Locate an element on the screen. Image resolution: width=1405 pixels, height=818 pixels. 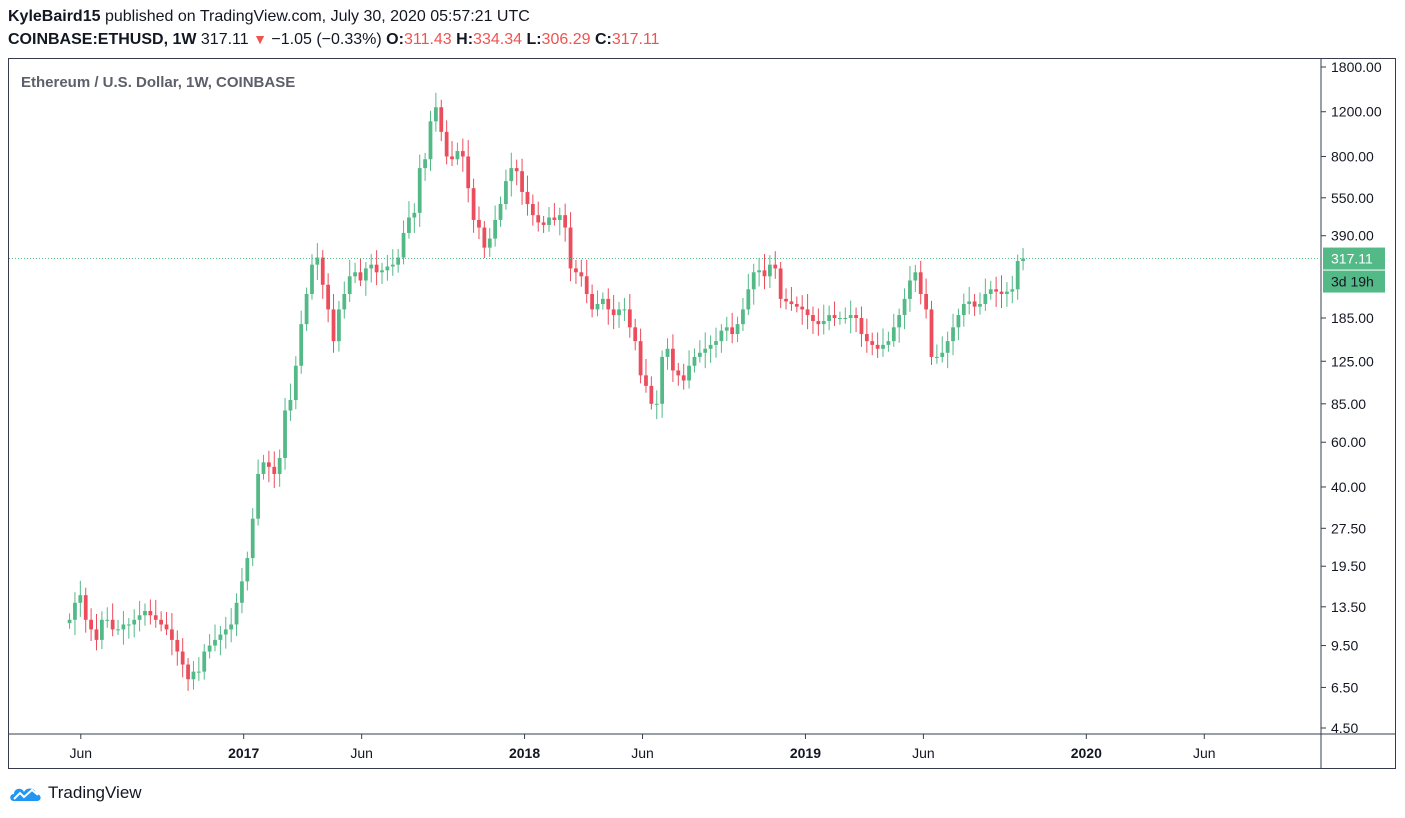
y-tick-label: 9.50 is located at coordinates (1344, 646).